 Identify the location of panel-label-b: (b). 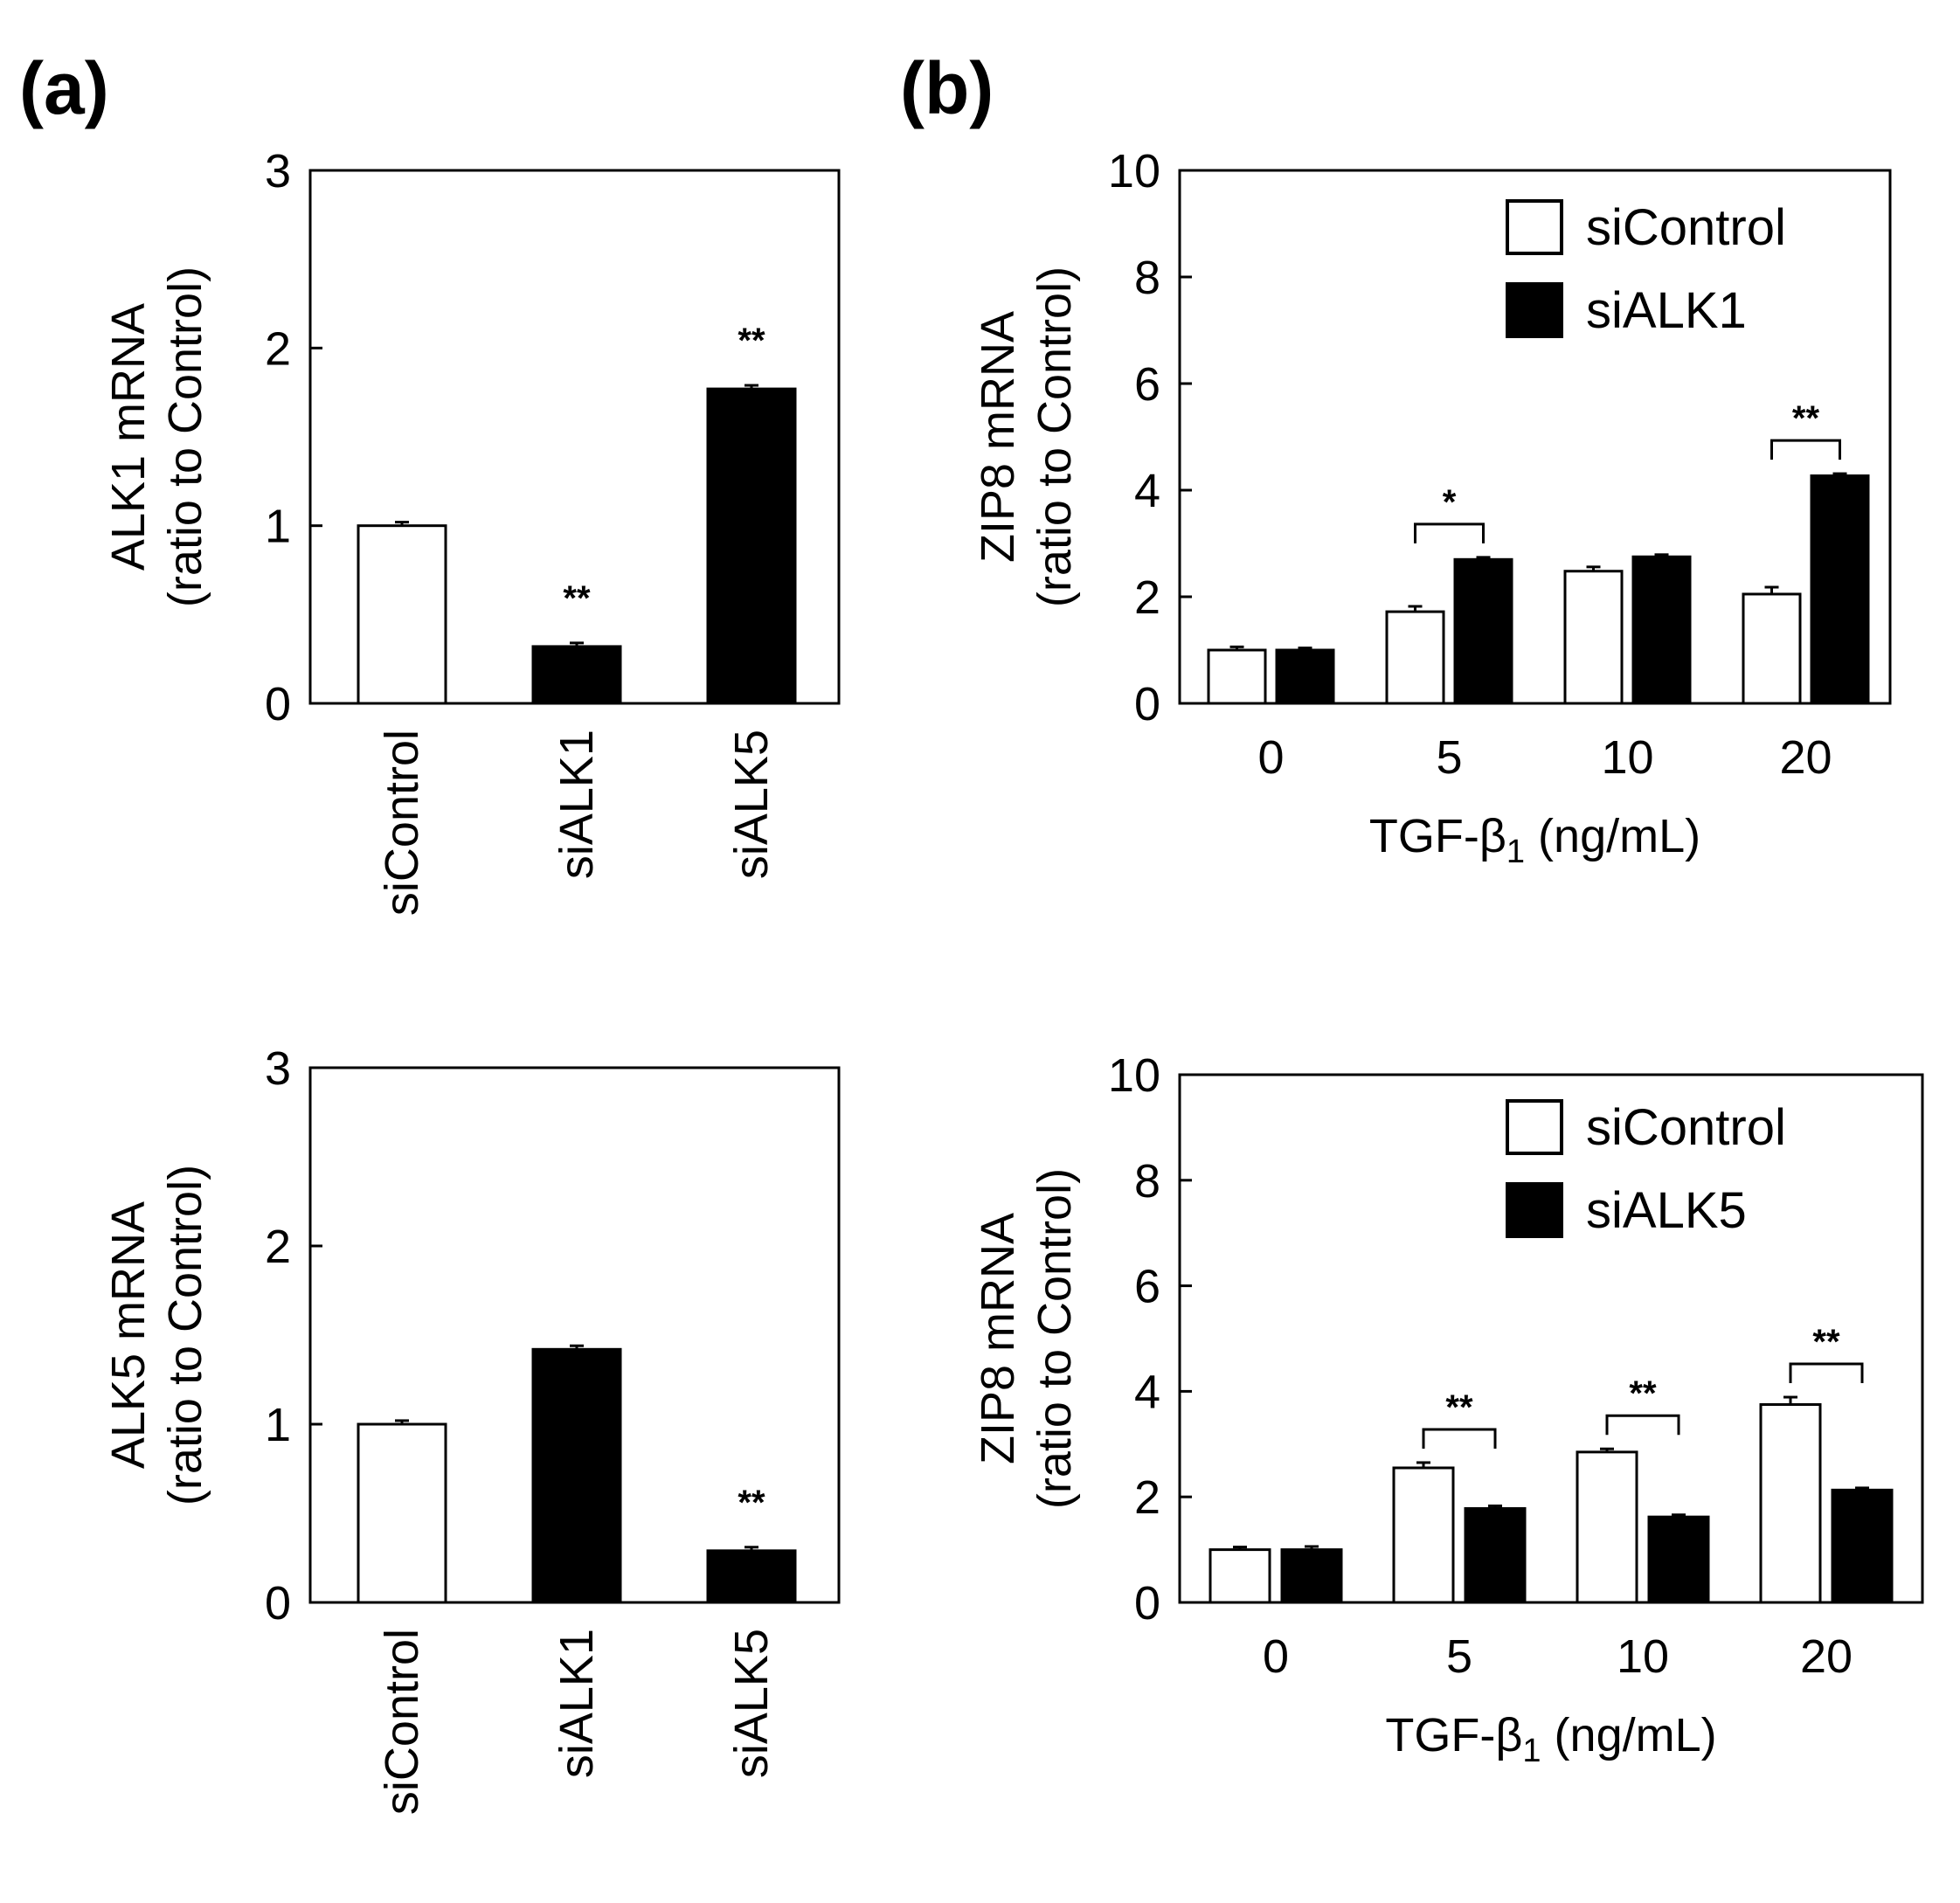
(947, 88).